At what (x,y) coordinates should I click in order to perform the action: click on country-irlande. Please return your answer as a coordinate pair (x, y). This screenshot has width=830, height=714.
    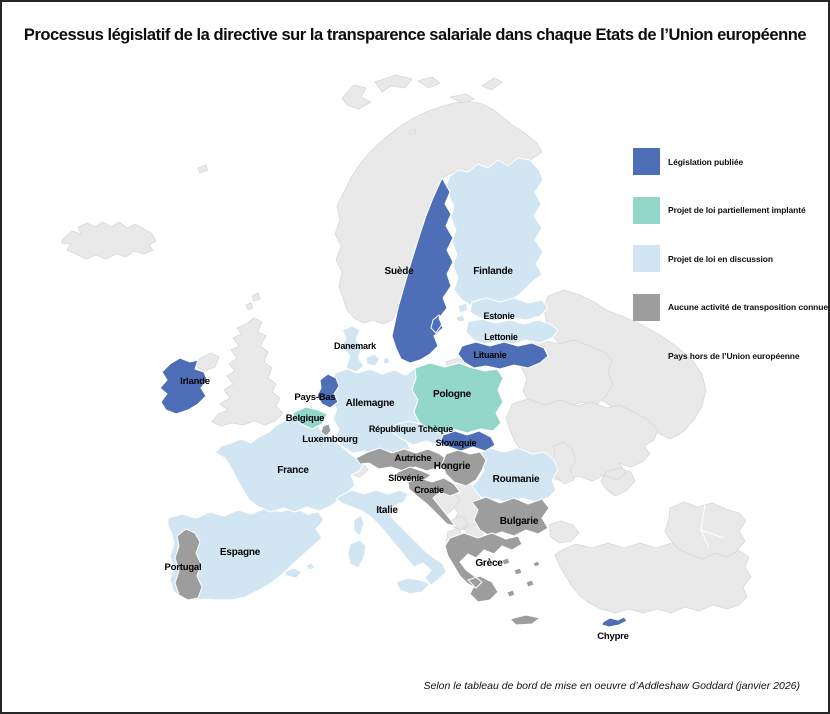
    Looking at the image, I should click on (183, 386).